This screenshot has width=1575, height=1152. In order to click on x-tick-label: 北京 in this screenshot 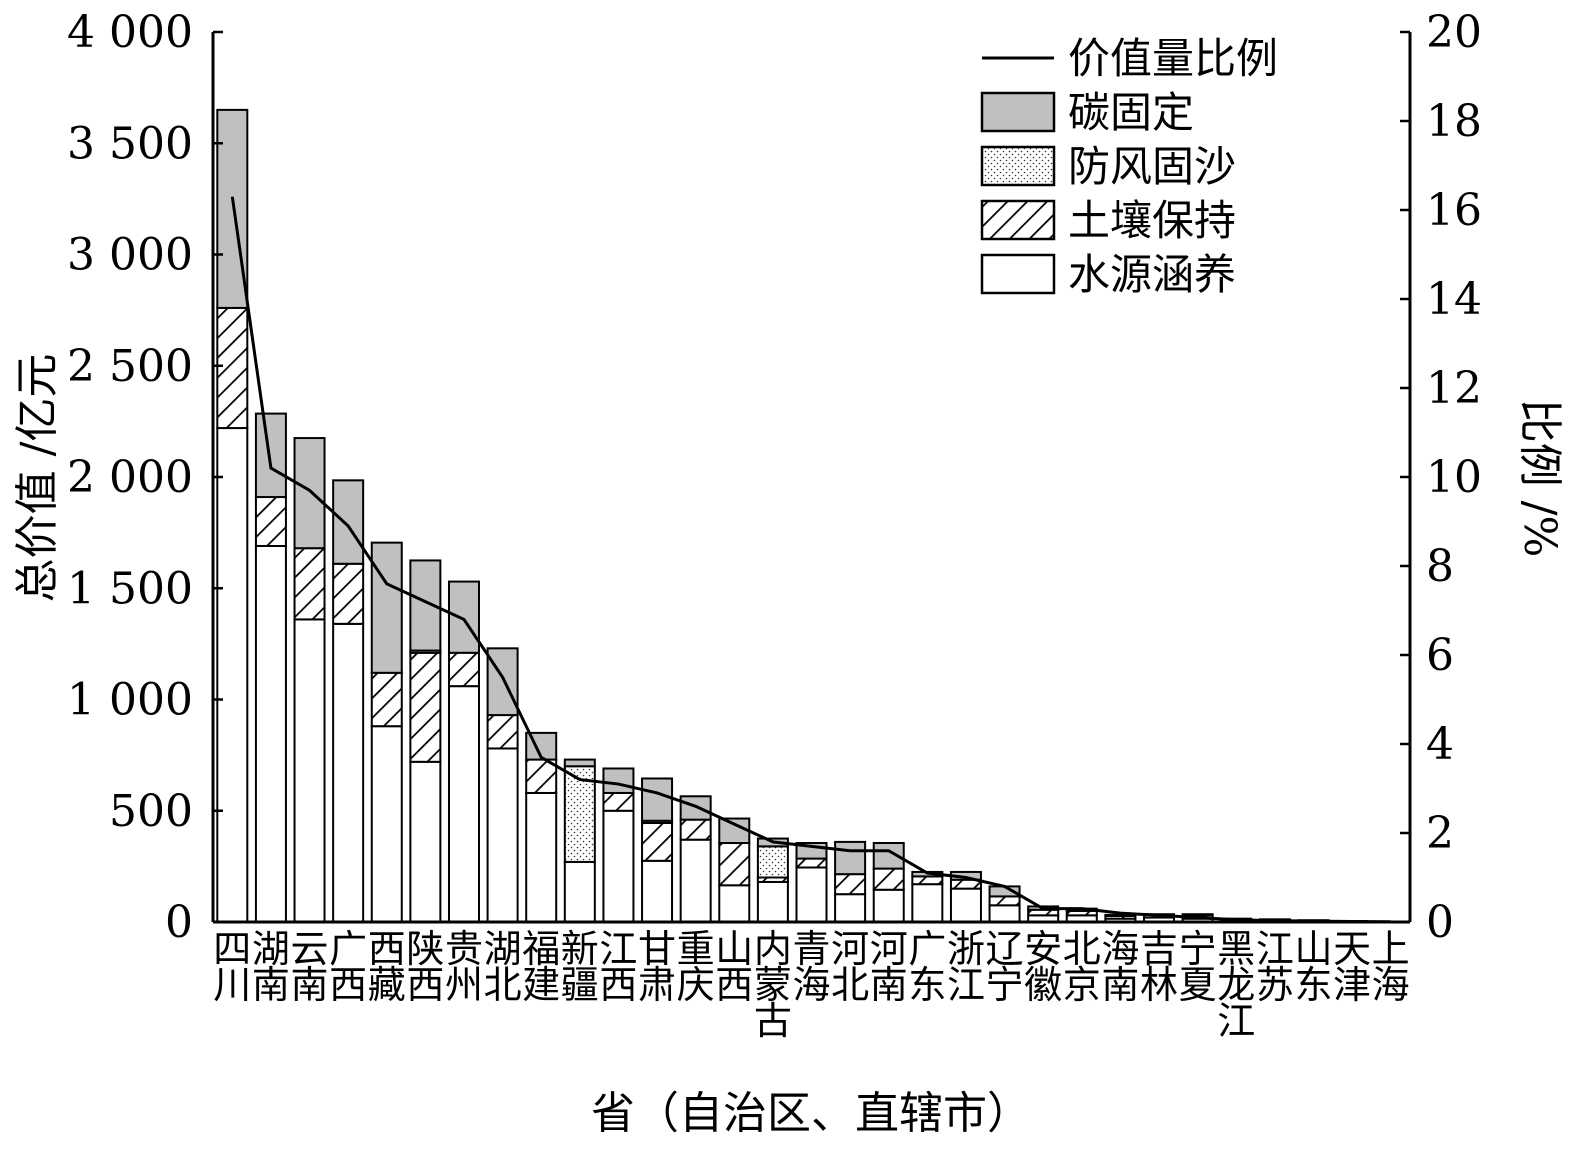, I will do `click(1082, 967)`.